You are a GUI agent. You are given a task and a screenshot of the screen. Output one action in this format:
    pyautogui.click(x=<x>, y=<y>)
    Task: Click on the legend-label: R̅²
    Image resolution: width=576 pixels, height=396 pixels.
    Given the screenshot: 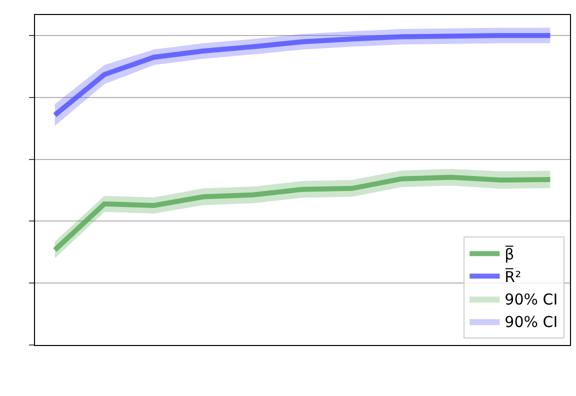 What is the action you would take?
    pyautogui.click(x=513, y=276)
    